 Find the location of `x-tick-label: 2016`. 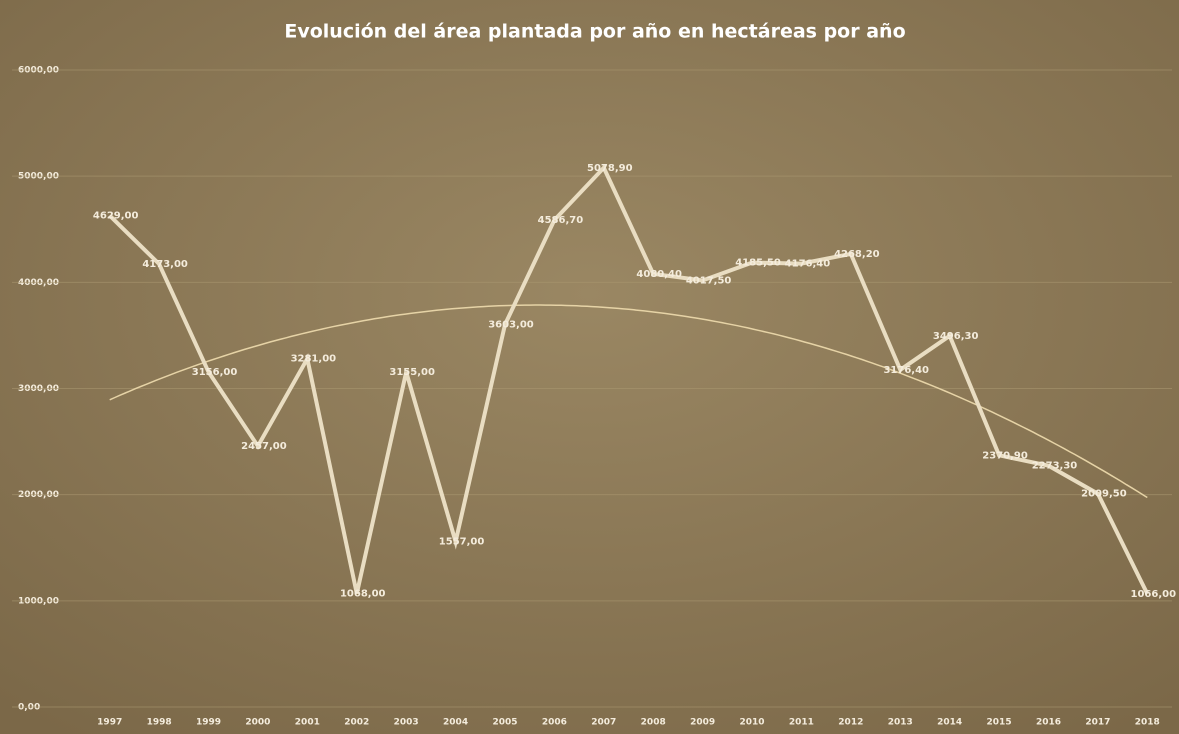

x-tick-label: 2016 is located at coordinates (1048, 723).